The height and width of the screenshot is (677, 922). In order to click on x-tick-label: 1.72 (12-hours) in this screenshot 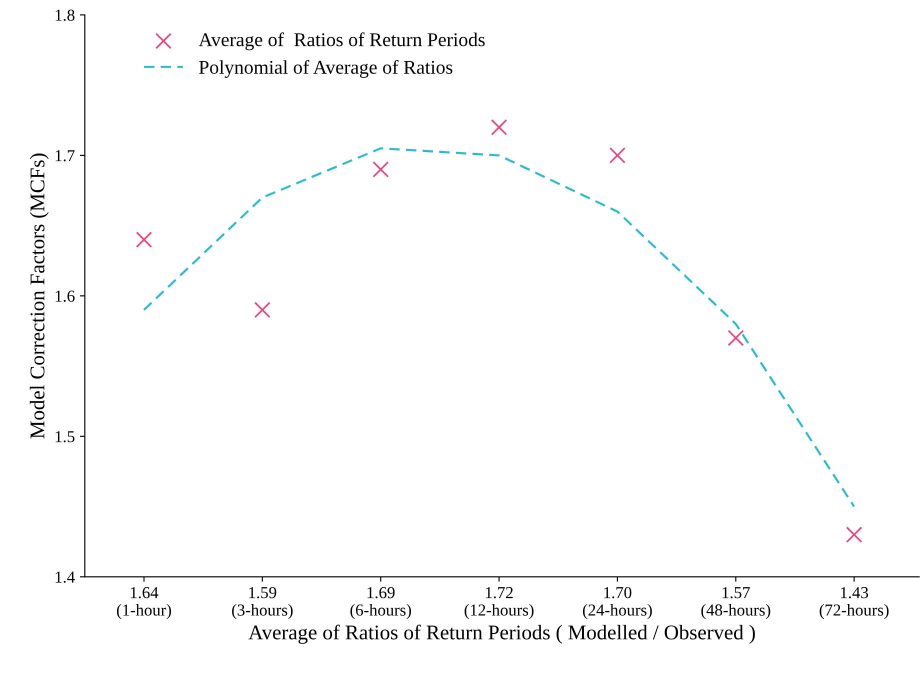, I will do `click(499, 603)`.